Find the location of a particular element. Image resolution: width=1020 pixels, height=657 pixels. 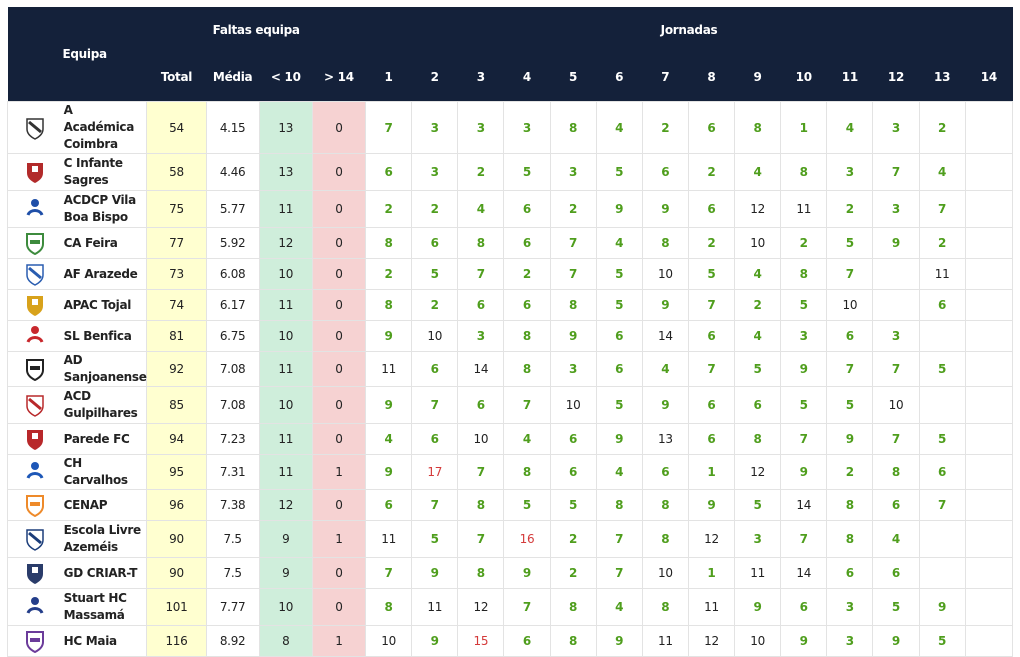

team-name: GD CRIAR-T is located at coordinates (105, 573).